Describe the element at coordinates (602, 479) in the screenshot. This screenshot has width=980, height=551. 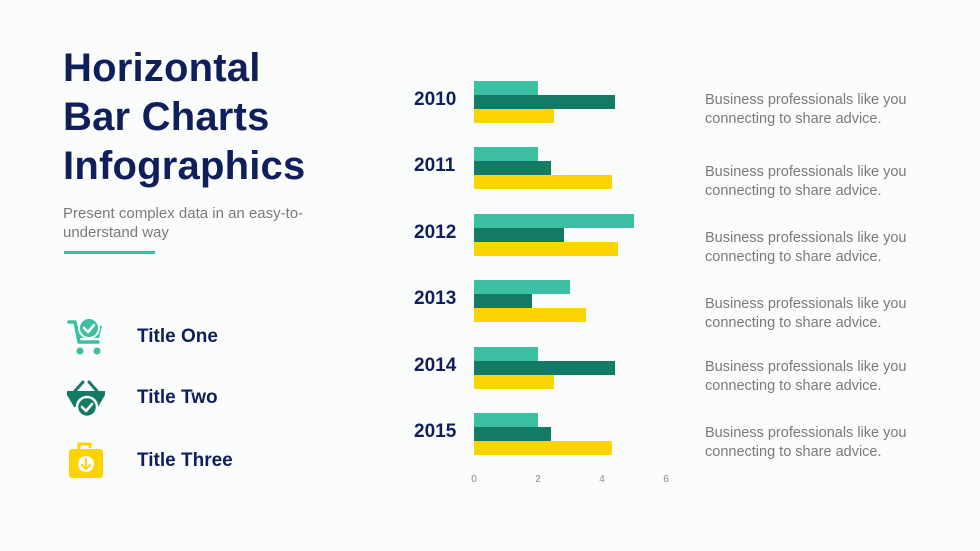
I see `x-tick-label: 4` at that location.